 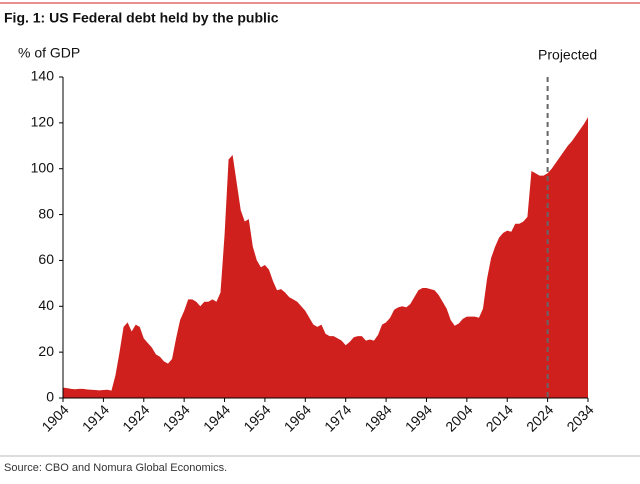 I want to click on x-tick-label: 1904, so click(x=54, y=417).